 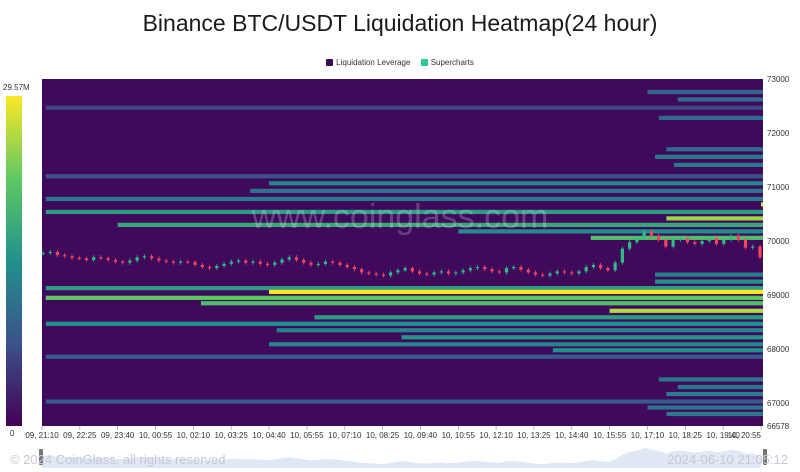 What do you see at coordinates (572, 435) in the screenshot?
I see `x-tick-label: 10, 14:40` at bounding box center [572, 435].